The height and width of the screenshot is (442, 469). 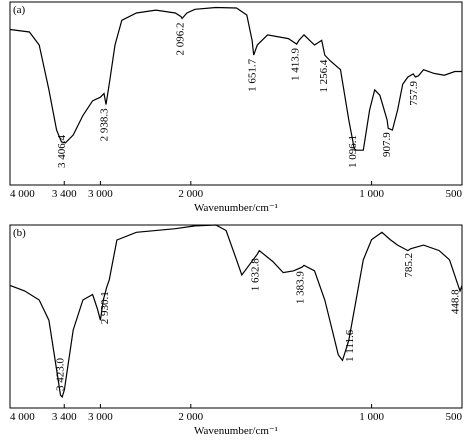 I want to click on panel-label: (b), so click(x=19, y=233).